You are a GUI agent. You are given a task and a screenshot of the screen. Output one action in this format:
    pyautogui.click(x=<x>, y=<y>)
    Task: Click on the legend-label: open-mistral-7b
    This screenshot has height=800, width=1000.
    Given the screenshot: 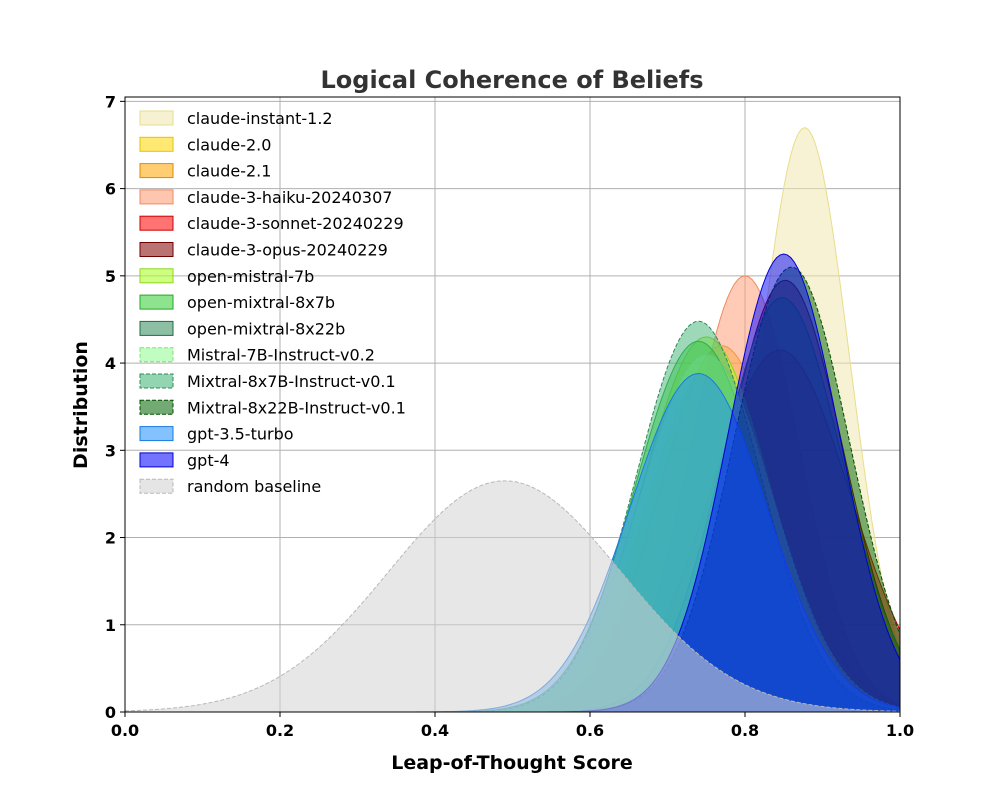 What is the action you would take?
    pyautogui.click(x=250, y=276)
    